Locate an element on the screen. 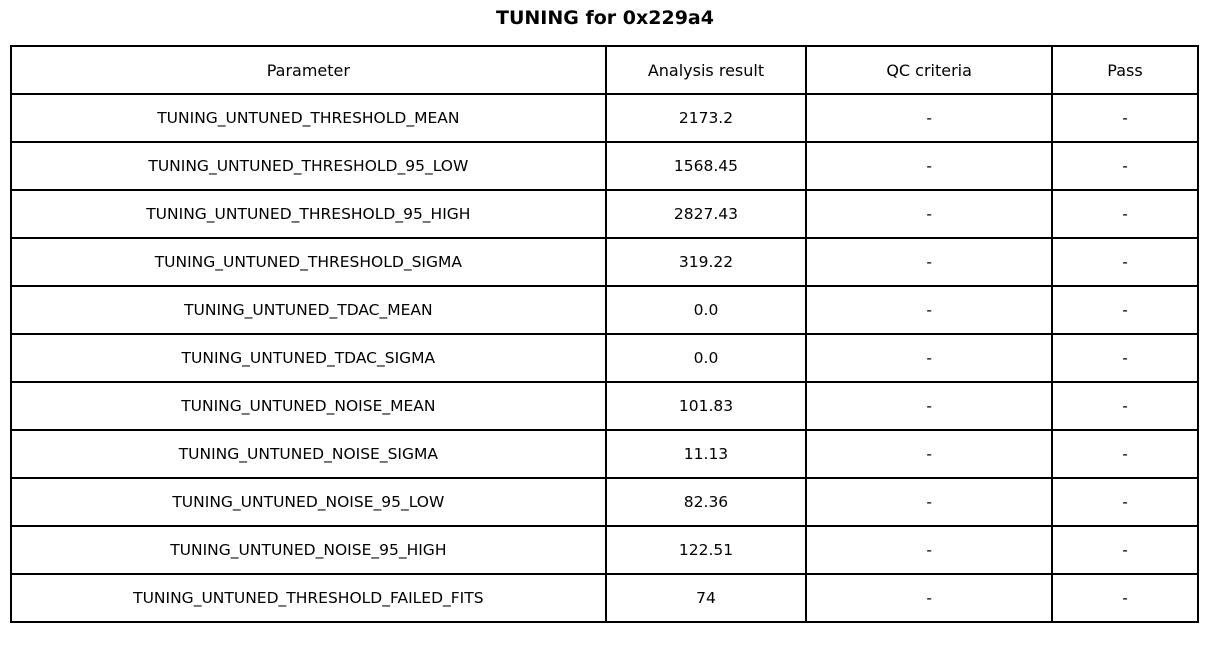 The image size is (1210, 655). analysis-result-cell: 101.83 is located at coordinates (706, 406).